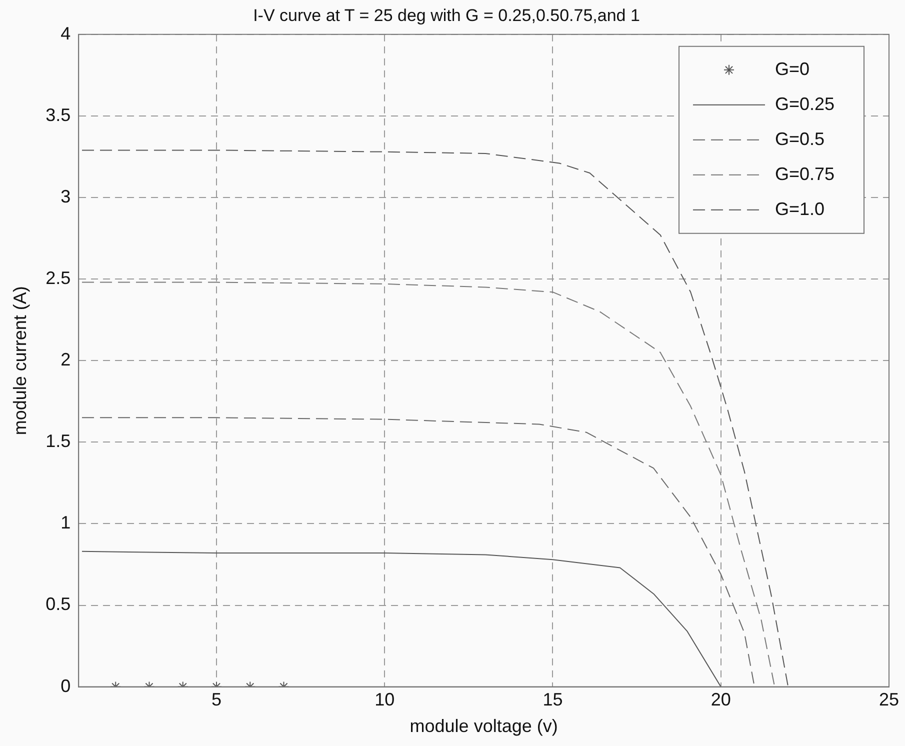  Describe the element at coordinates (216, 700) in the screenshot. I see `x-tick-label: 5` at that location.